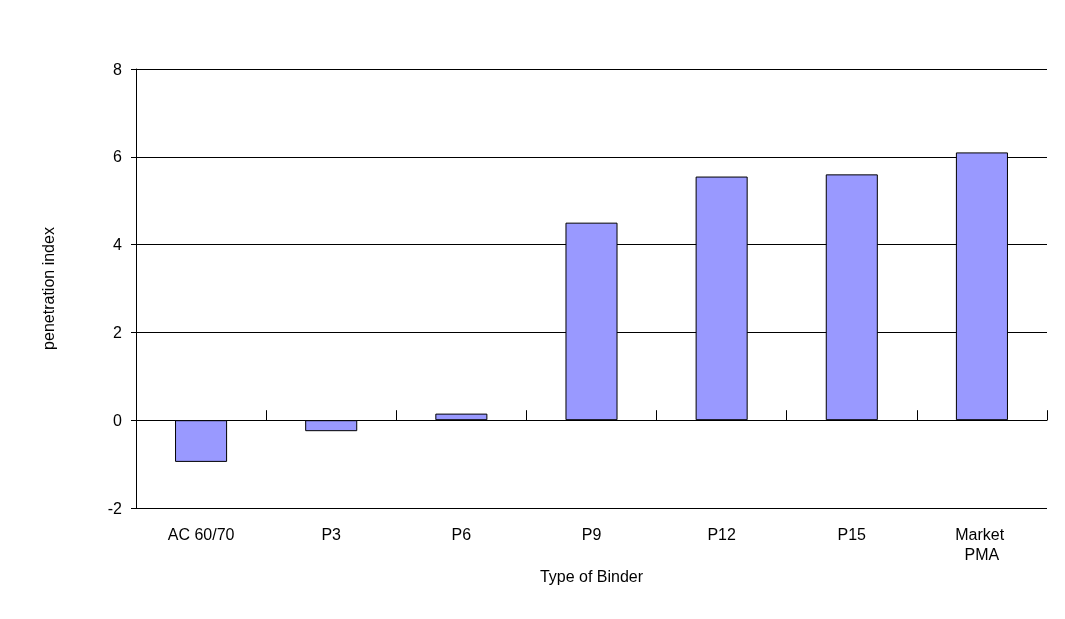 This screenshot has height=619, width=1065. Describe the element at coordinates (201, 534) in the screenshot. I see `x-tick-label: AC 60/70` at that location.